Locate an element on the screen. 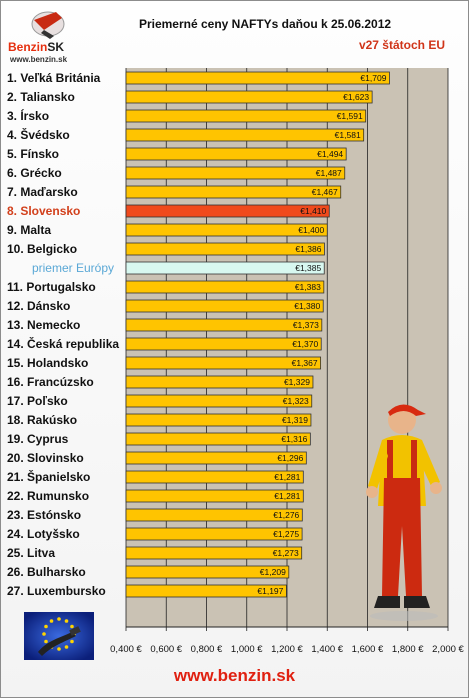 Image resolution: width=469 pixels, height=698 pixels. x-tick-label: 1,600 € is located at coordinates (368, 649).